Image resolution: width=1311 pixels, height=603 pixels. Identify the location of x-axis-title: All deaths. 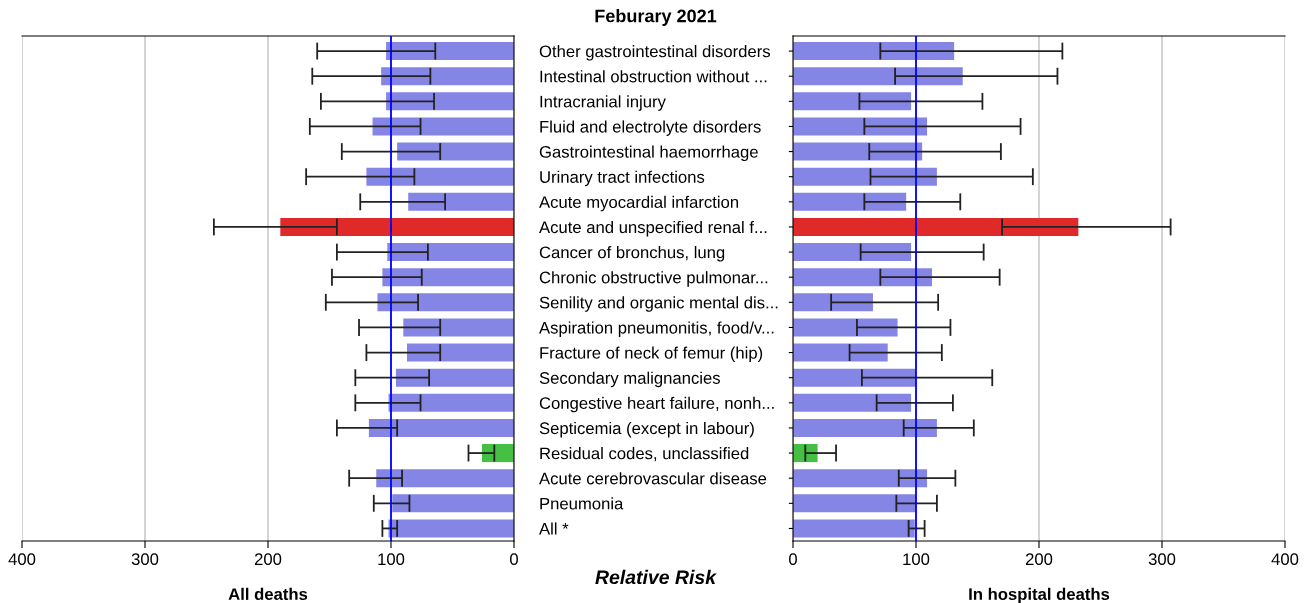
(268, 594).